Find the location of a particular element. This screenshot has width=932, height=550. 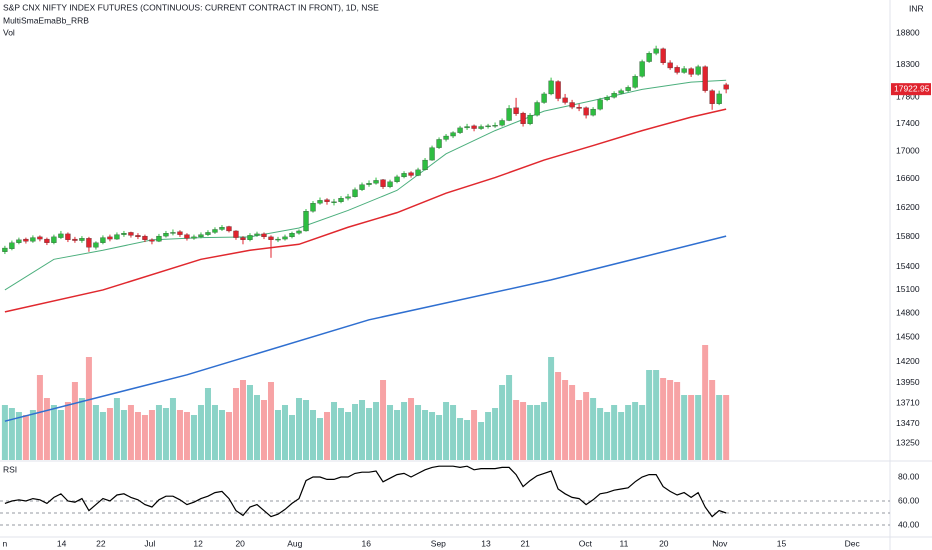

y-tick-label: 17400 is located at coordinates (908, 123).